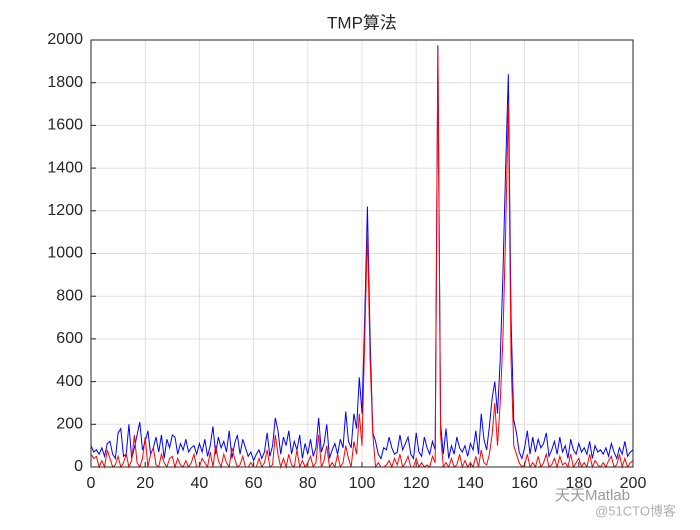 Image resolution: width=700 pixels, height=530 pixels. I want to click on watermark: 天天Matlab, so click(592, 495).